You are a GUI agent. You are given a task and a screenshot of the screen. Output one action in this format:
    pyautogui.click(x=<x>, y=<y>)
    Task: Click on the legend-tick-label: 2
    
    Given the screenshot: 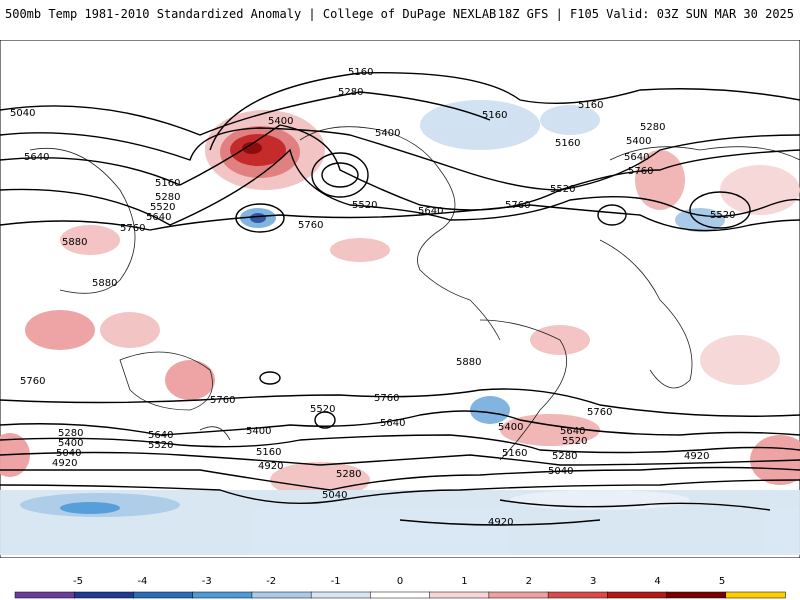 What is the action you would take?
    pyautogui.click(x=529, y=581)
    